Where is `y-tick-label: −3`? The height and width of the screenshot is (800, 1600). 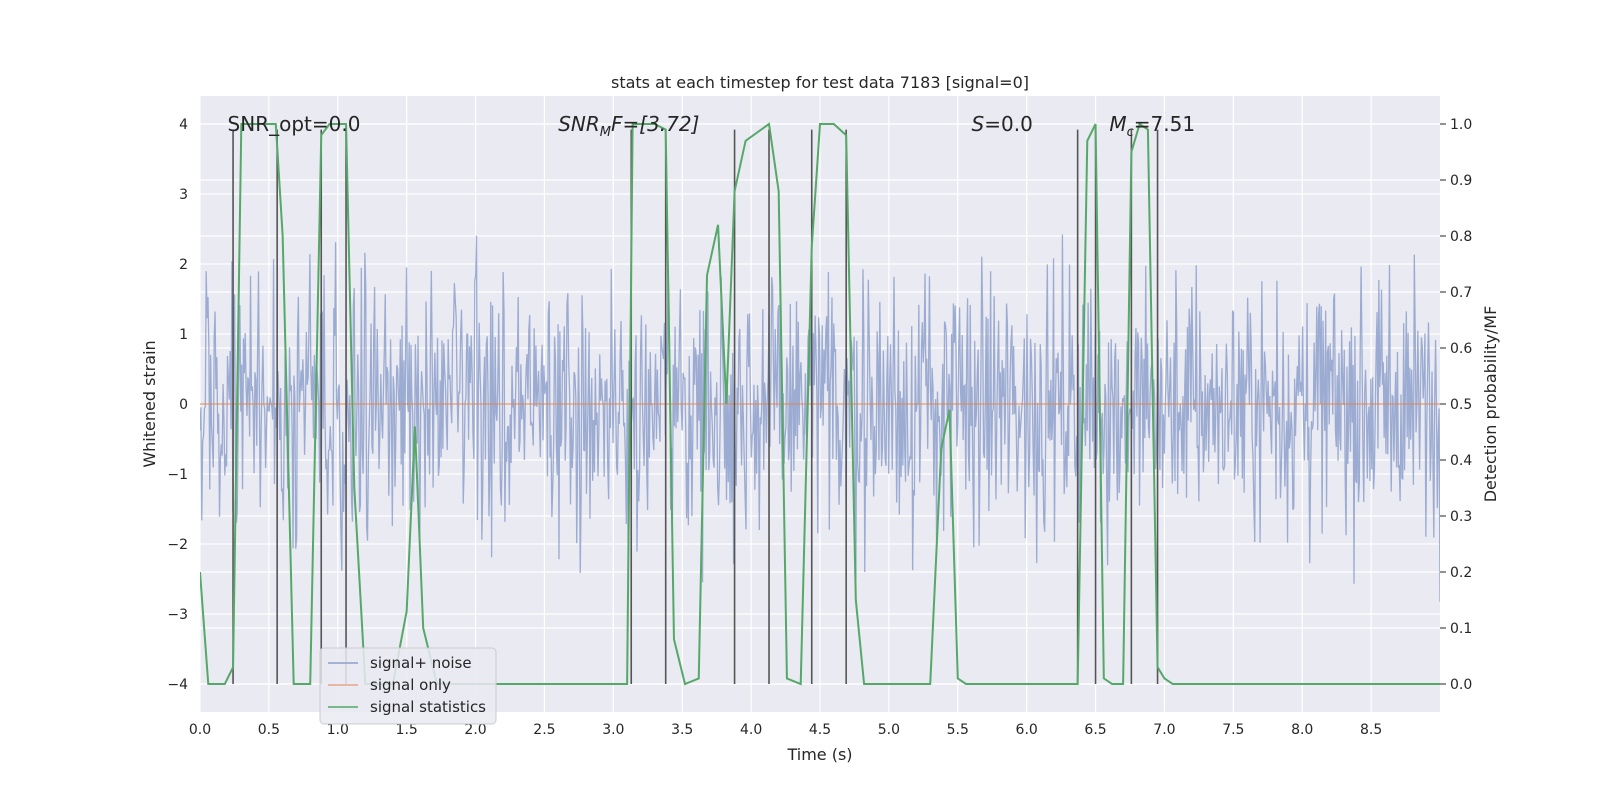 y-tick-label: −3 is located at coordinates (177, 615).